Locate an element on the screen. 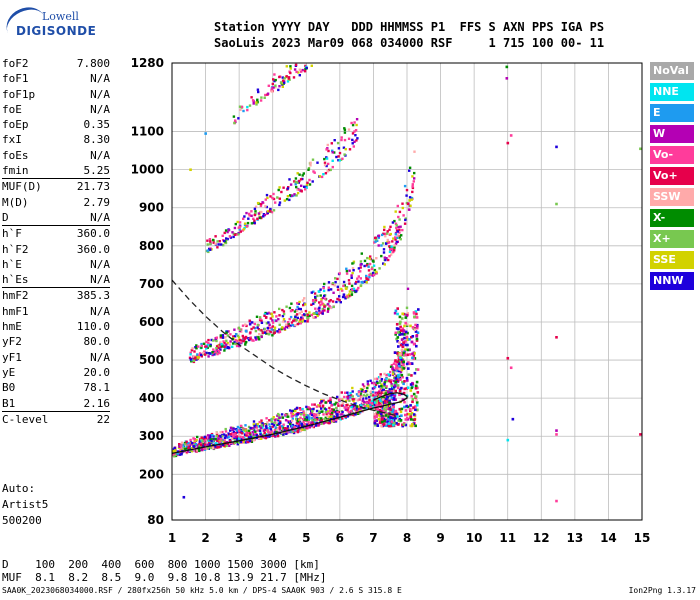  y-tick-label: 700 is located at coordinates (151, 284).